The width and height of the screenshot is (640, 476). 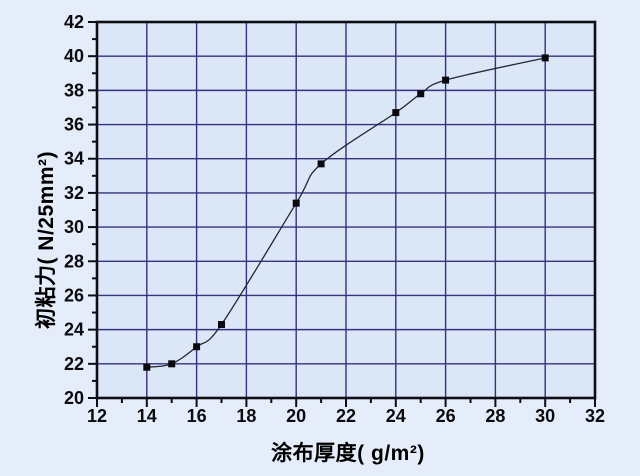 What do you see at coordinates (74, 398) in the screenshot?
I see `y-tick-label: 20` at bounding box center [74, 398].